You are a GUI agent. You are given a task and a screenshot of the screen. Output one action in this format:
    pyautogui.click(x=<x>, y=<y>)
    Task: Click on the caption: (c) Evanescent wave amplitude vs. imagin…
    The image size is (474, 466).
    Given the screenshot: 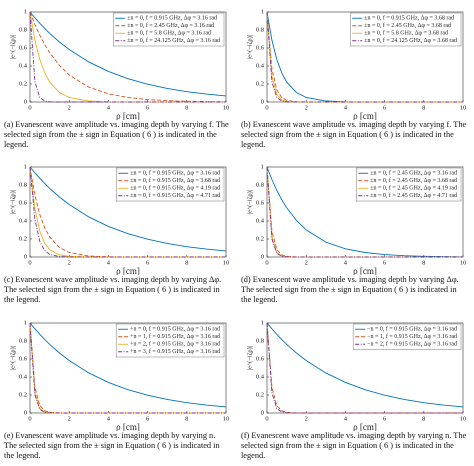 What is the action you would take?
    pyautogui.click(x=113, y=289)
    